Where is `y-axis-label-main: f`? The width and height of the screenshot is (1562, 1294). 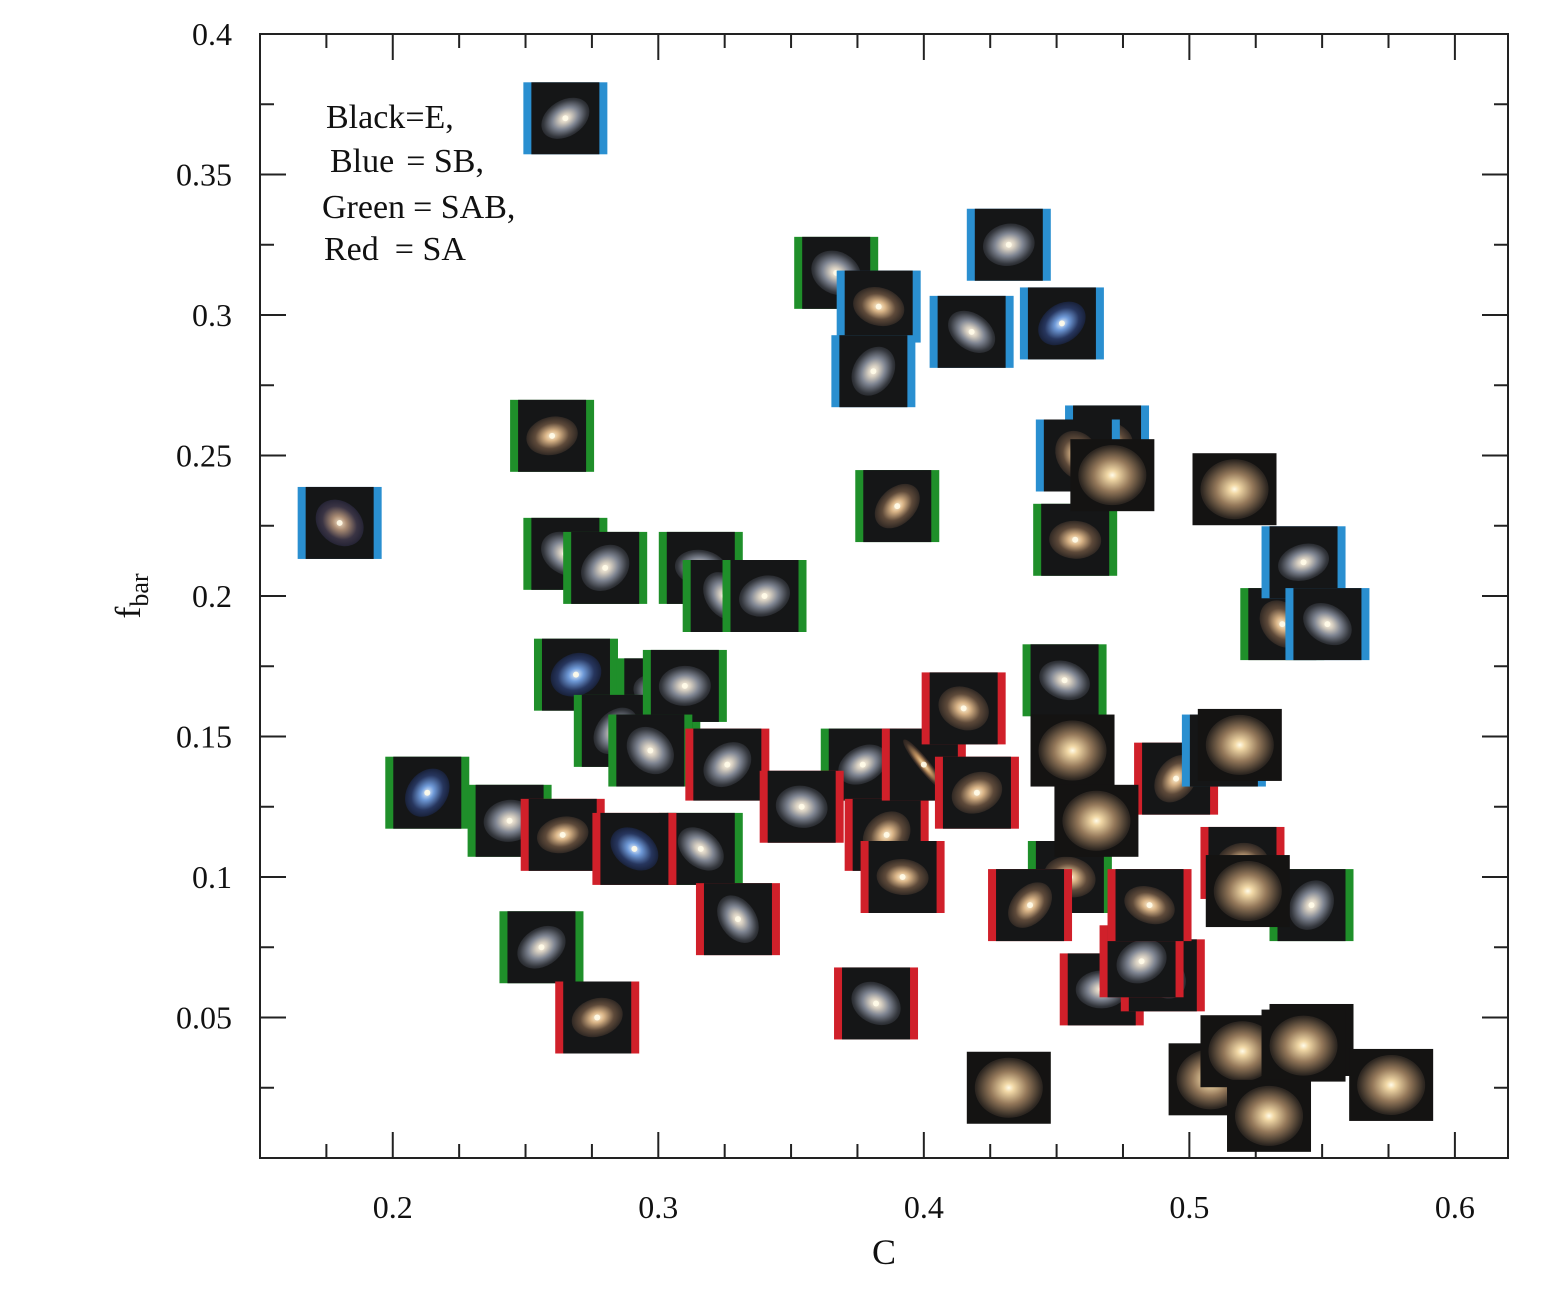
y-axis-label-main: f is located at coordinates (128, 613).